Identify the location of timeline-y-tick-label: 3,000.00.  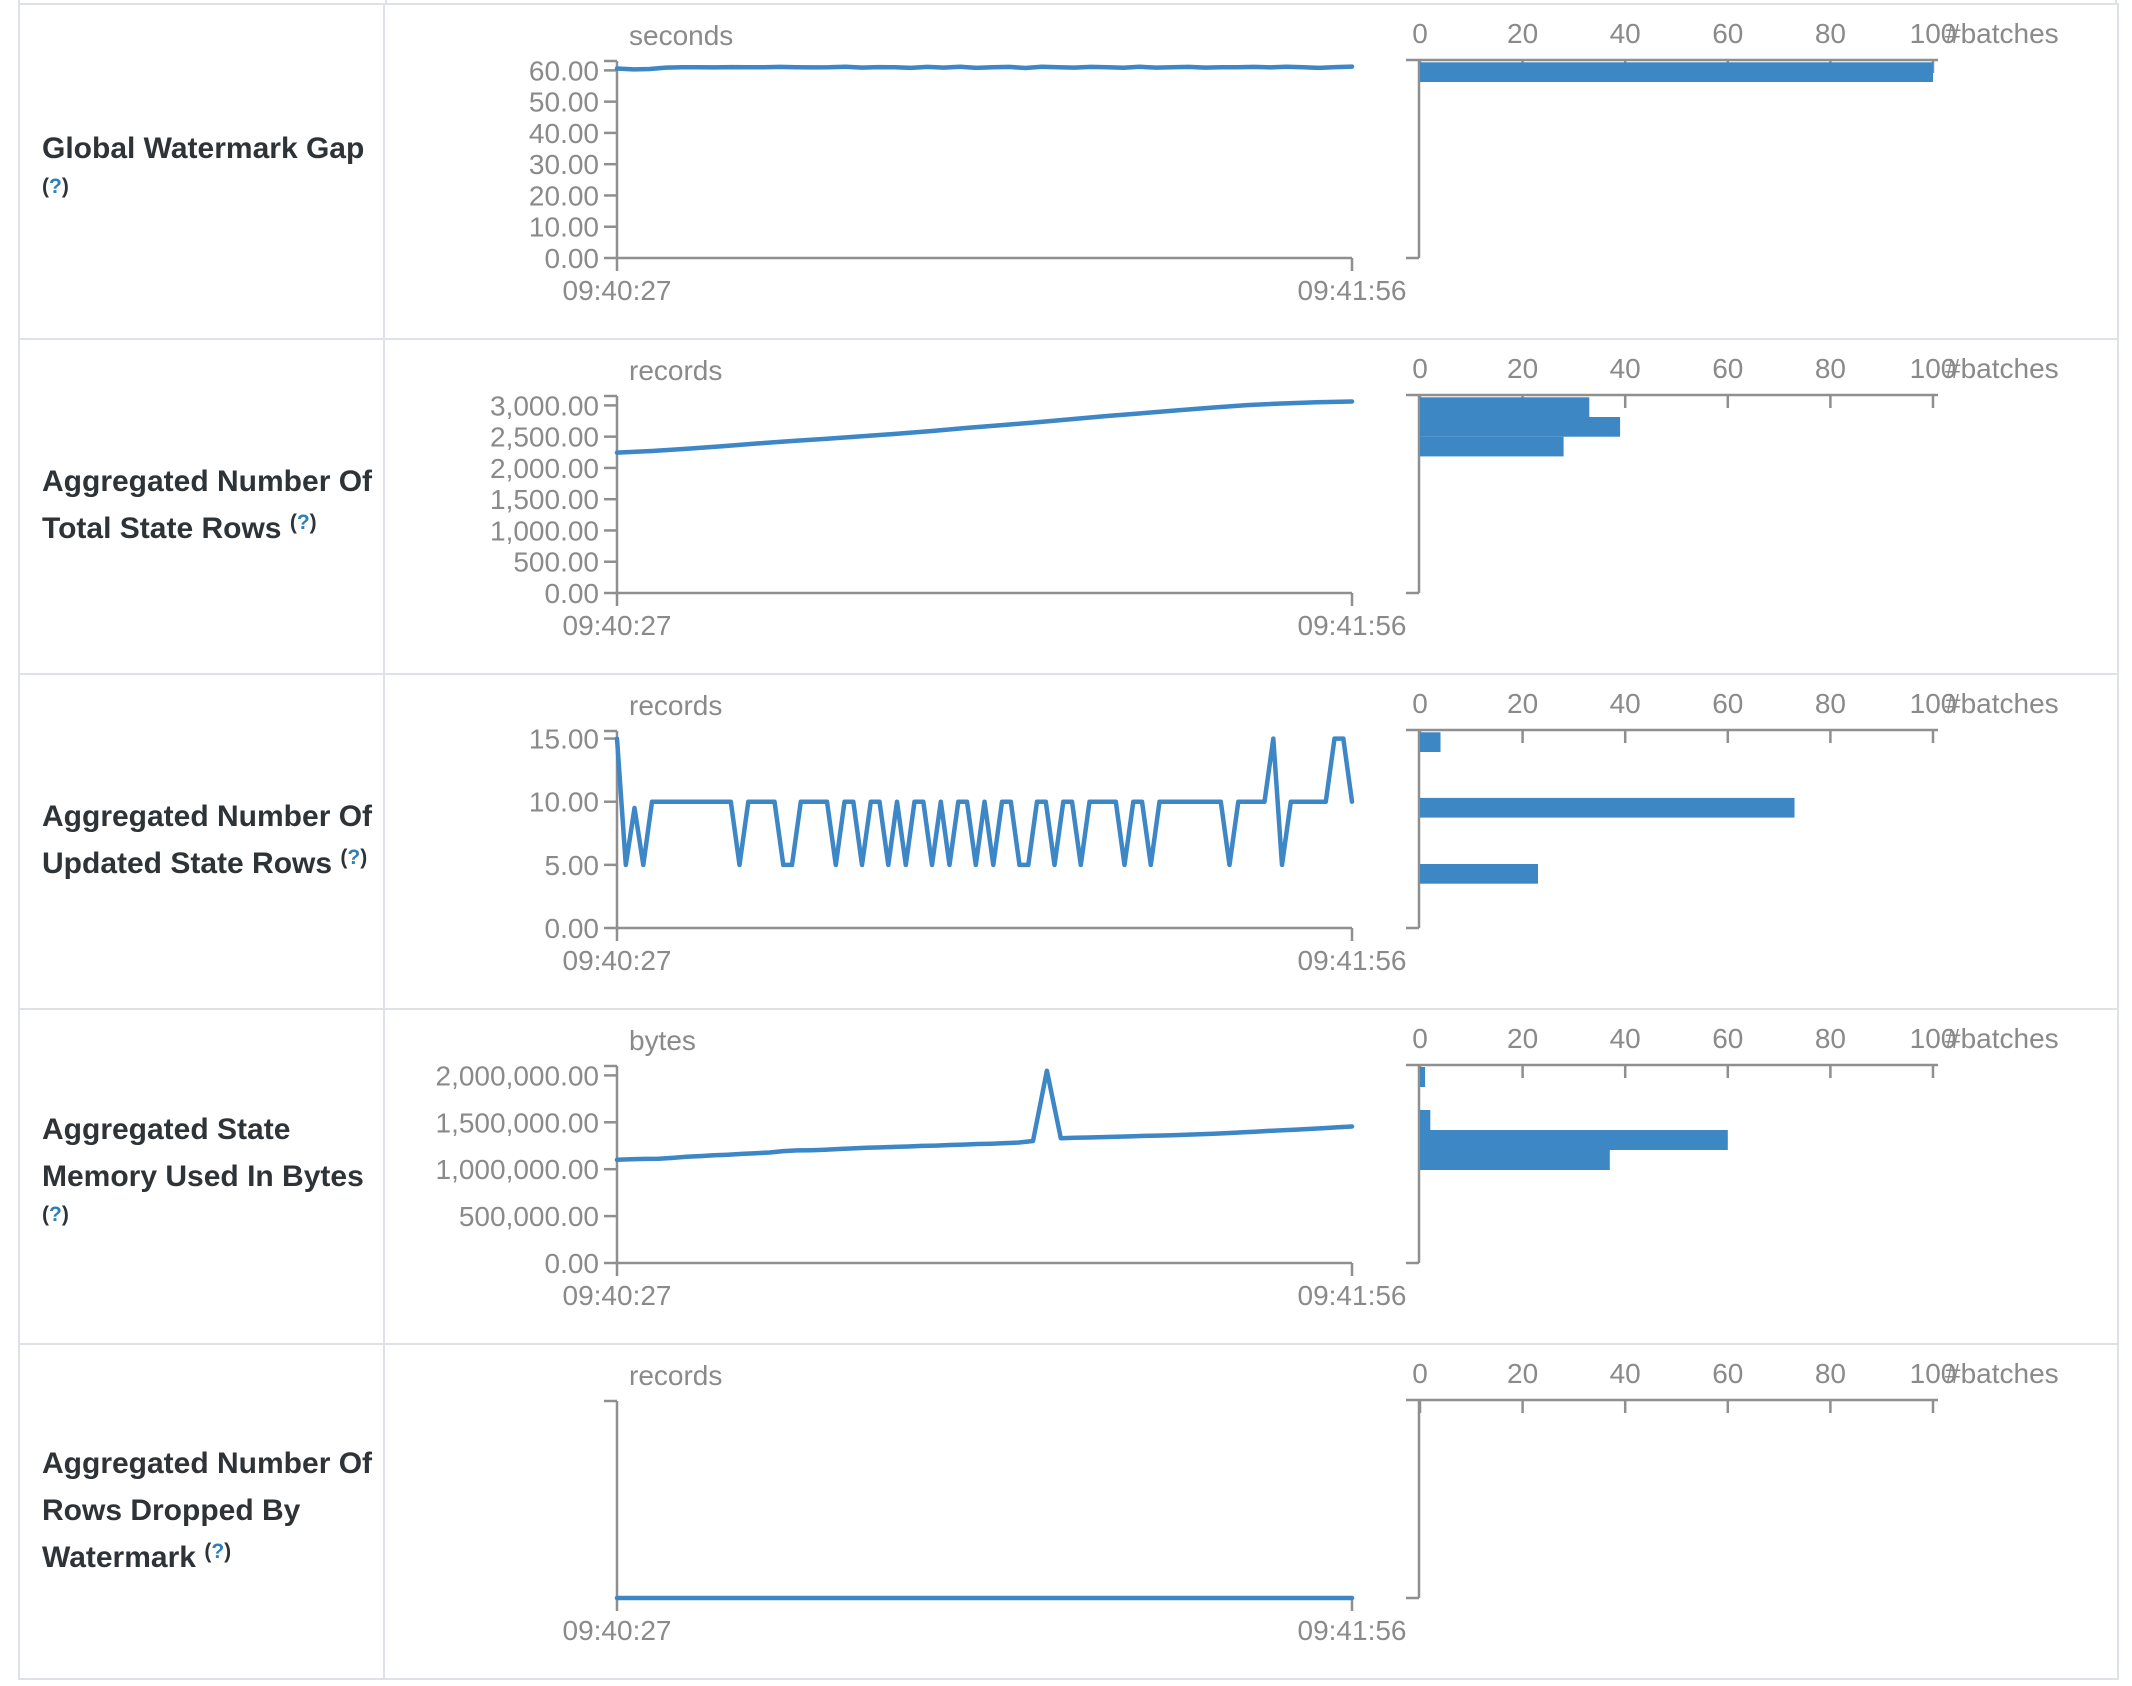
(544, 405).